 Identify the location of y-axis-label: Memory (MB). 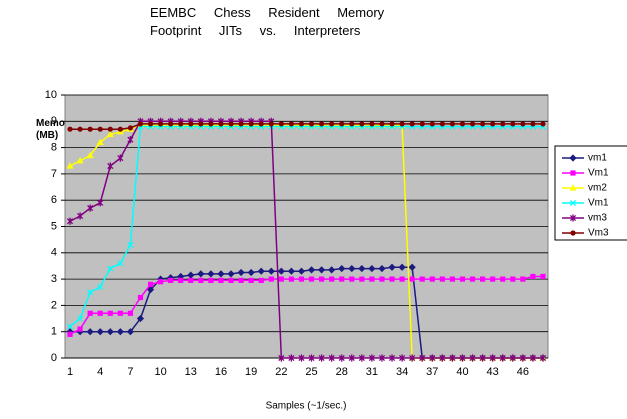
(55, 129).